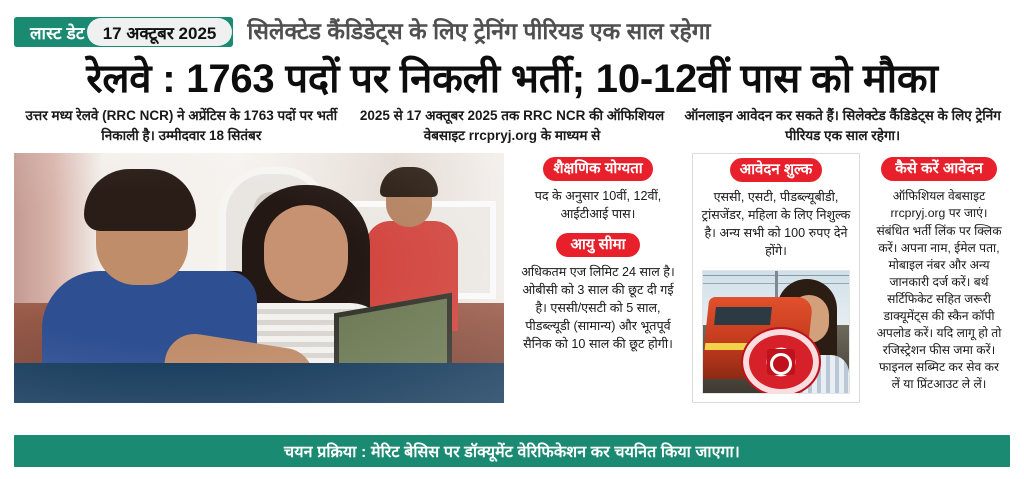 This screenshot has width=1024, height=479. I want to click on locomotive-windshield, so click(743, 315).